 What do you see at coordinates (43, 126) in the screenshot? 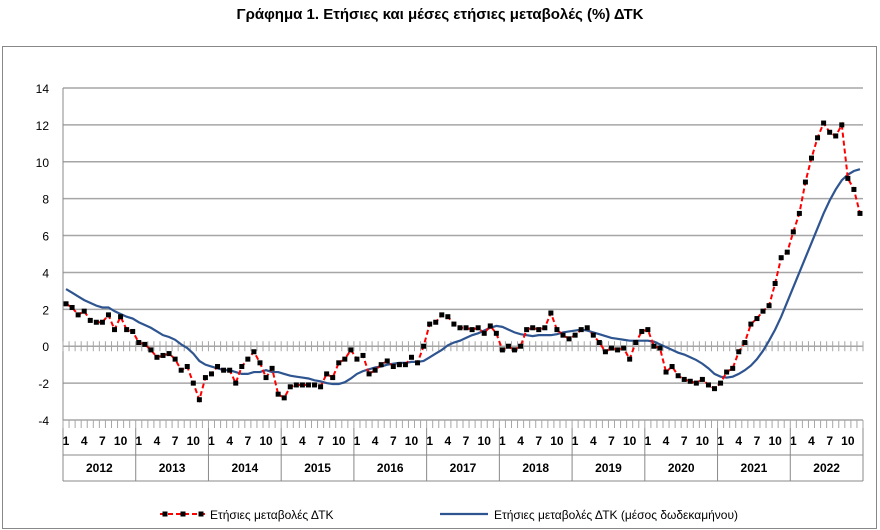
I see `y-tick-label: 12` at bounding box center [43, 126].